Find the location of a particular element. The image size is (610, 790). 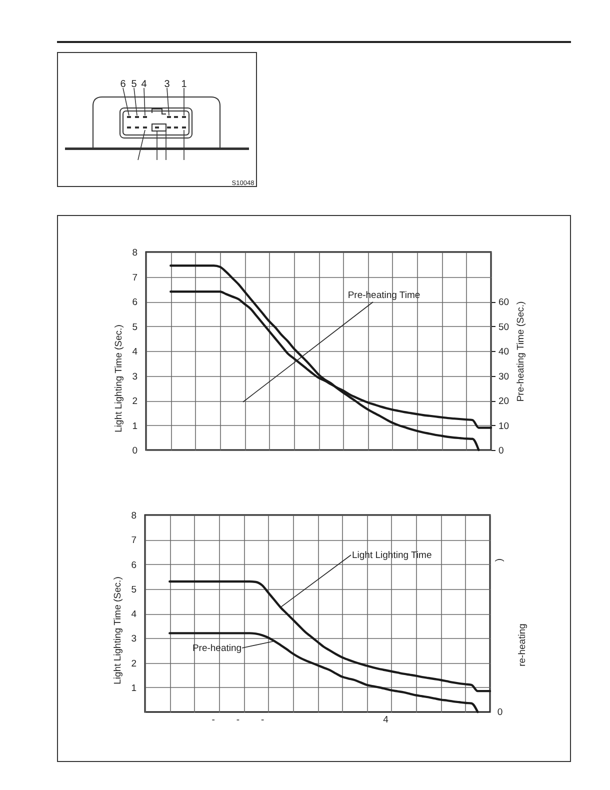

text: 4 is located at coordinates (144, 84).